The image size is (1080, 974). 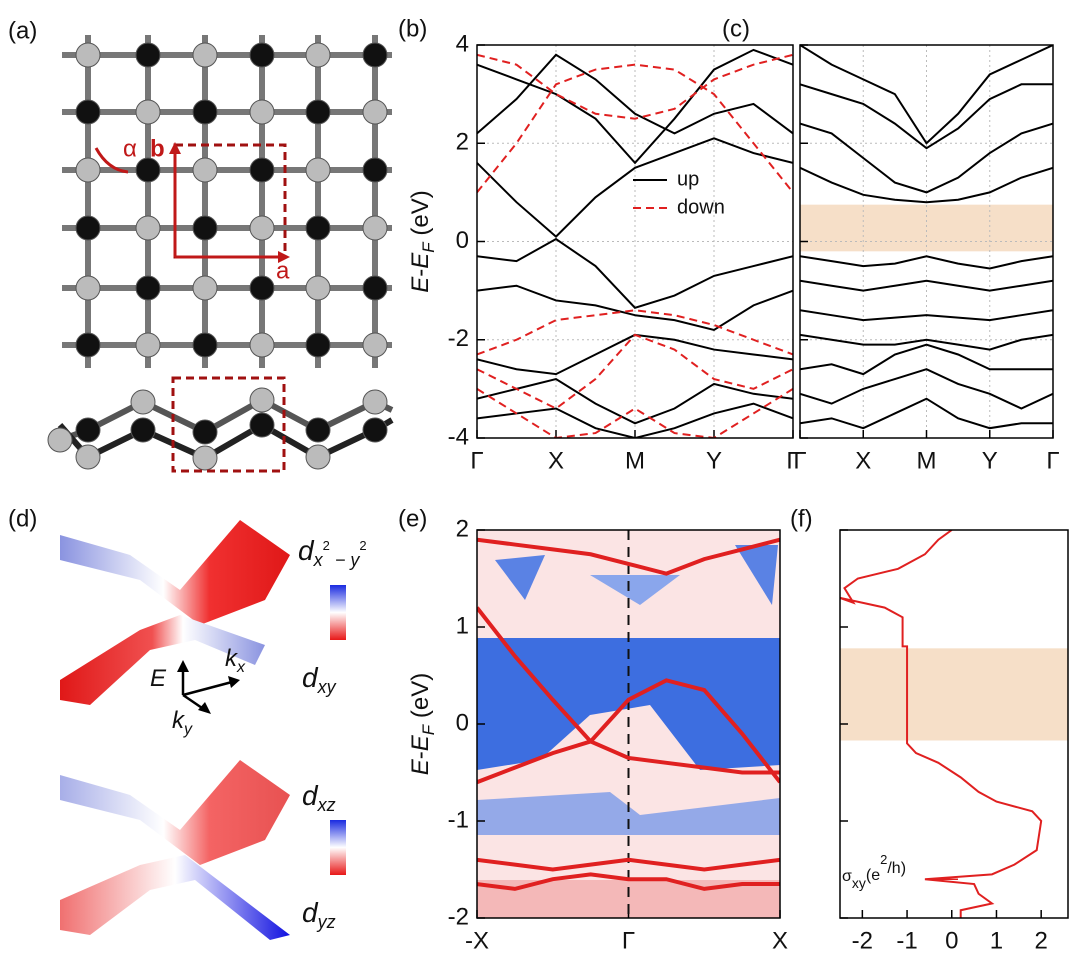 What do you see at coordinates (175, 572) in the screenshot?
I see `surface` at bounding box center [175, 572].